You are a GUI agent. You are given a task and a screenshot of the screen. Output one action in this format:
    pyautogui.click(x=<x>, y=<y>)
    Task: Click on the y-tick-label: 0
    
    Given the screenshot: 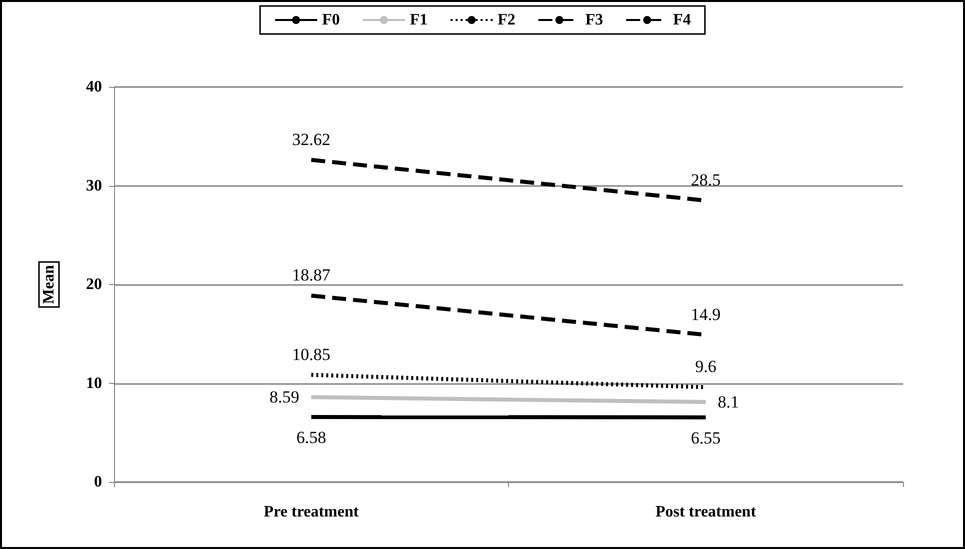 What is the action you would take?
    pyautogui.click(x=98, y=482)
    